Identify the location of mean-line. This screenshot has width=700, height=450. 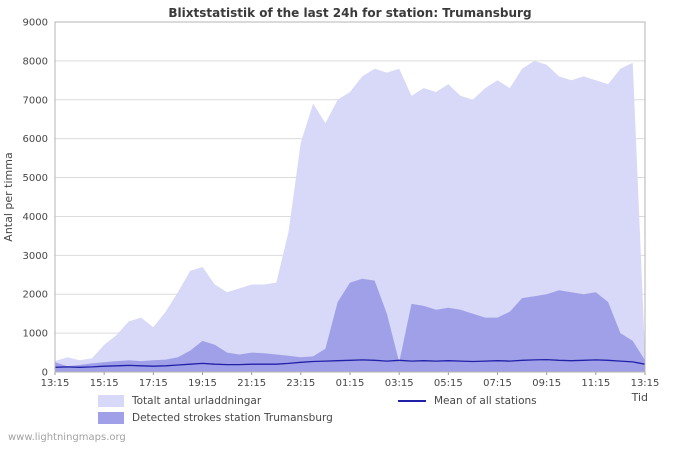
(350, 363).